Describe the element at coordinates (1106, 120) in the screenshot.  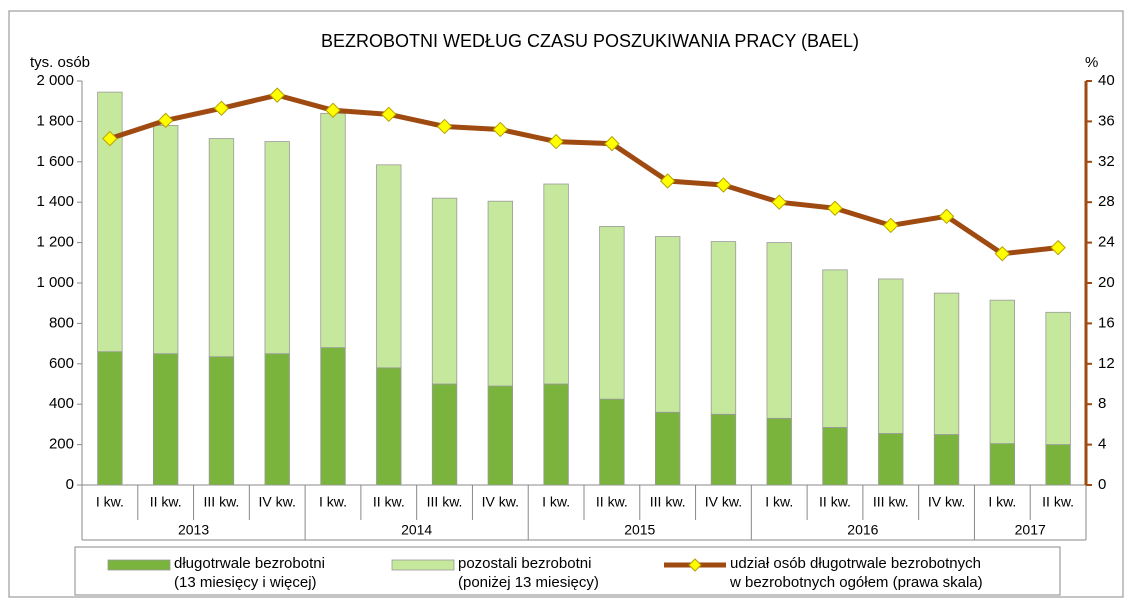
I see `y2-tick-label: 36` at that location.